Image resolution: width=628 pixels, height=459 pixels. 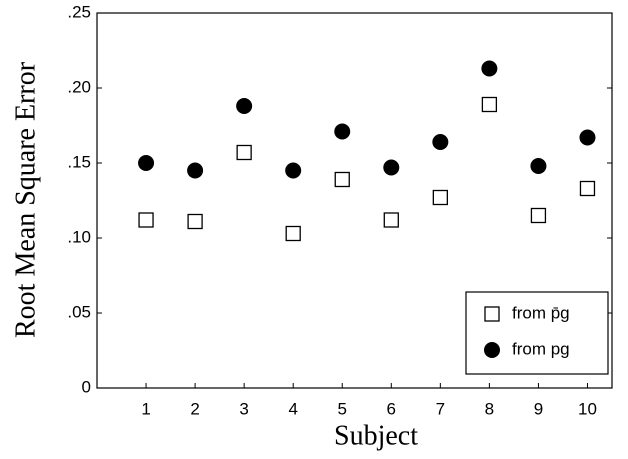 I want to click on x-tick-label: 5, so click(x=342, y=408).